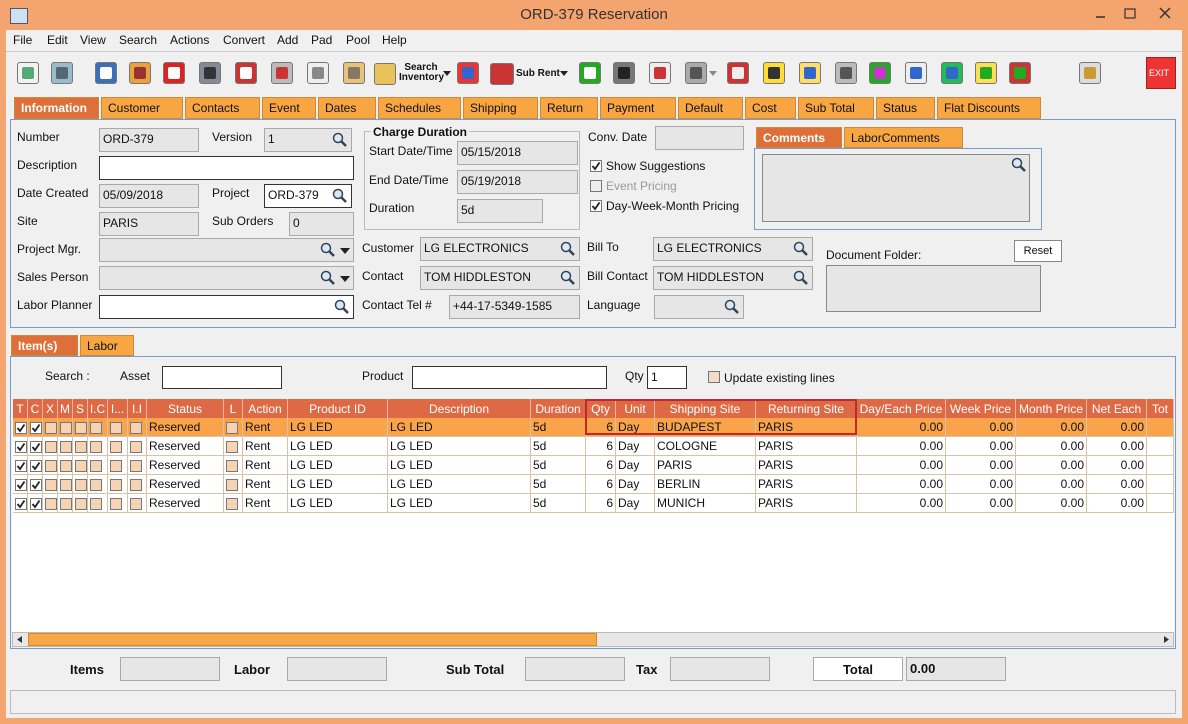 The image size is (1188, 724). Describe the element at coordinates (799, 137) in the screenshot. I see `comment-tab: Comments` at that location.